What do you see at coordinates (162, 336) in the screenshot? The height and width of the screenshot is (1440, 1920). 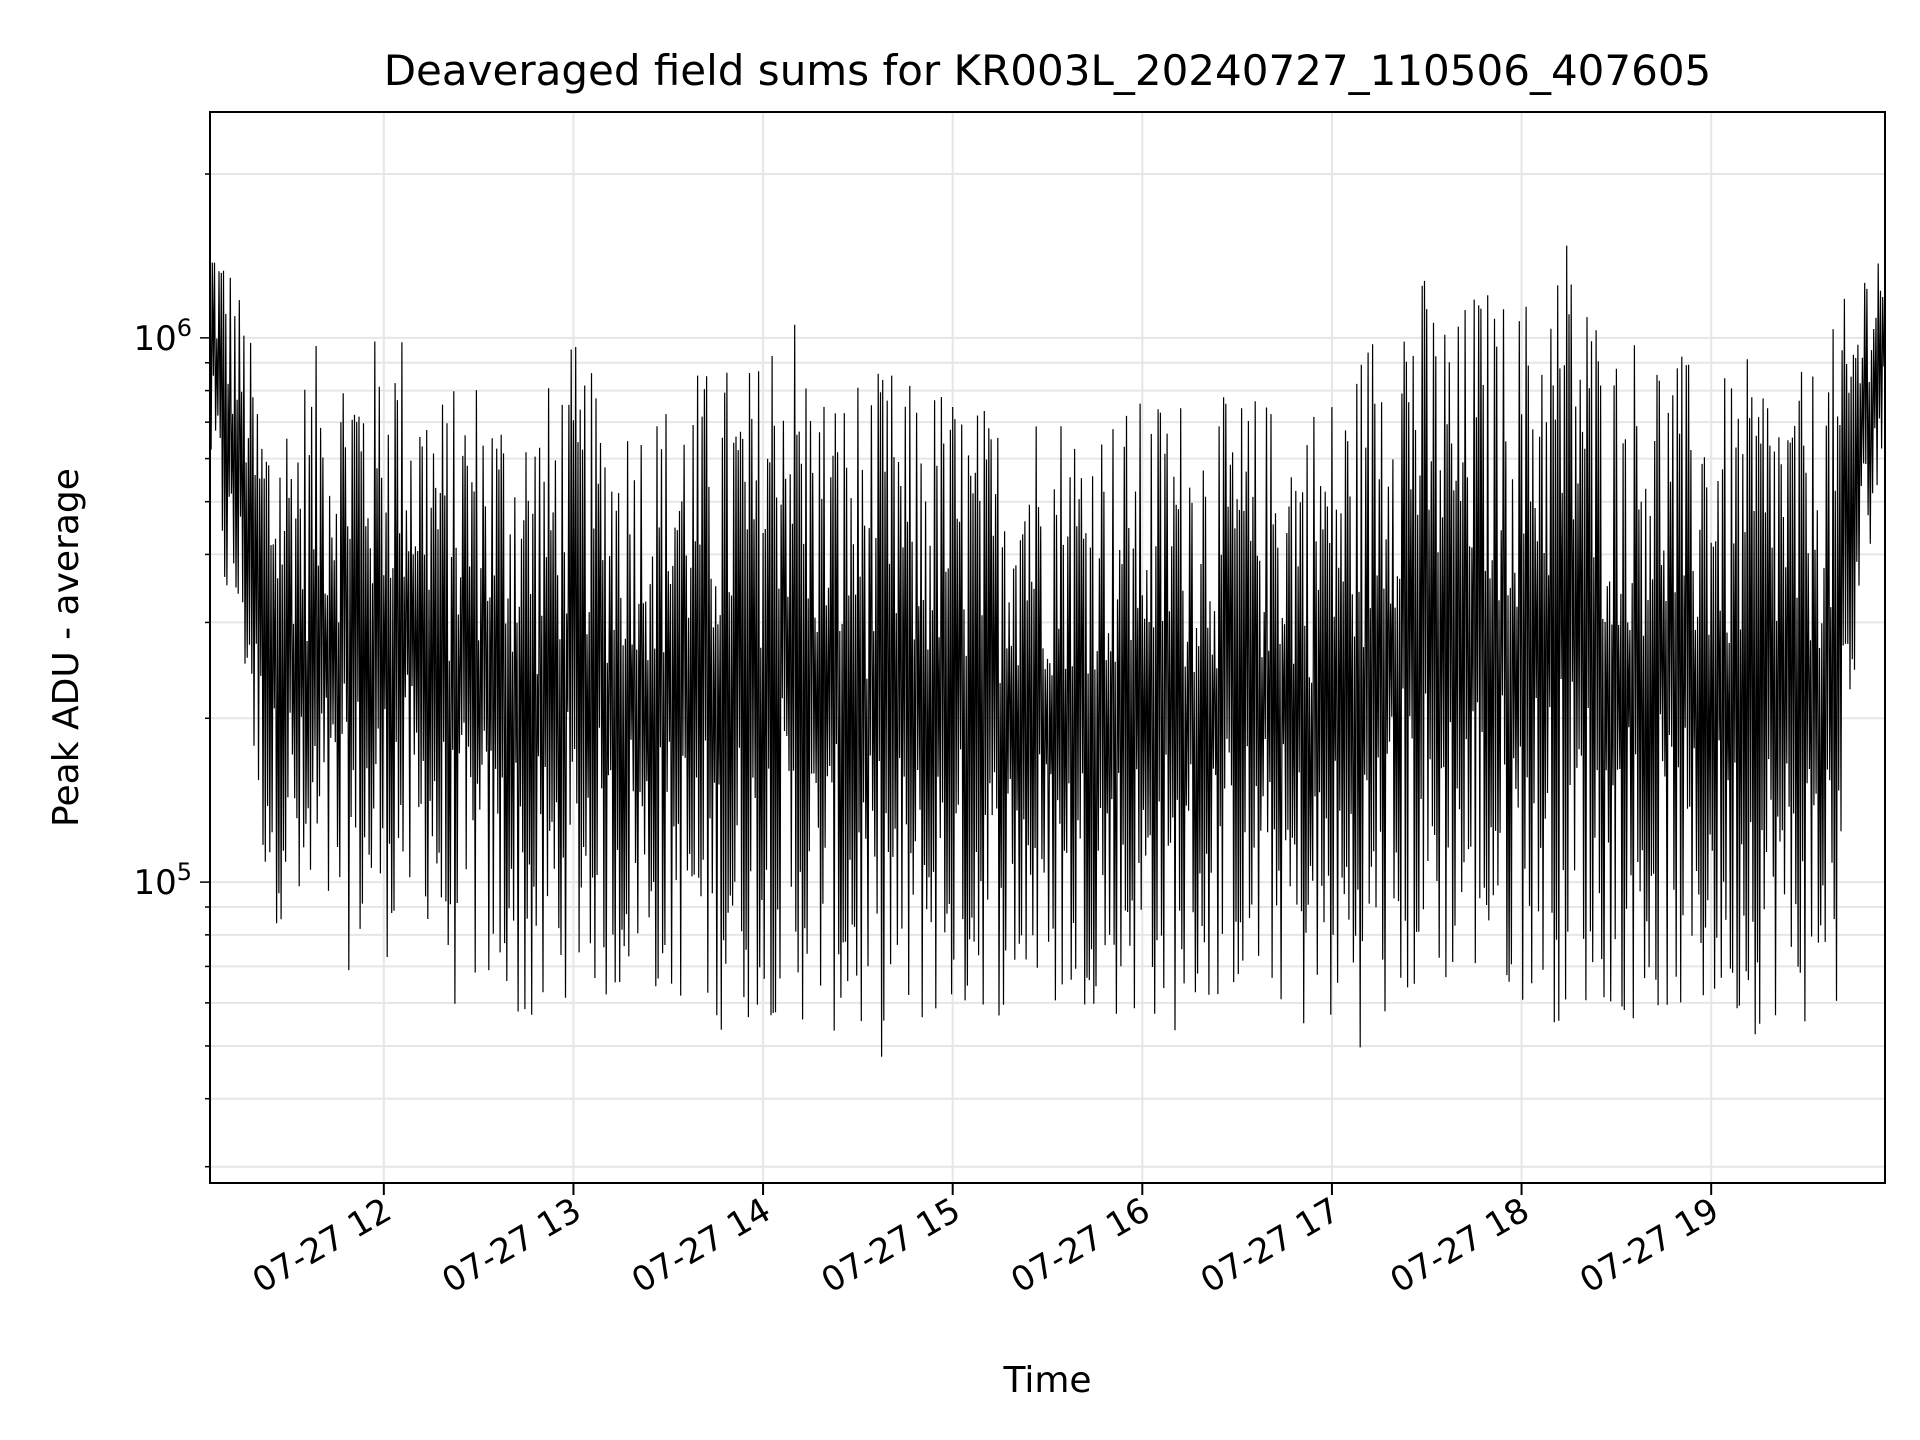 I see `y-tick-label: 10⁶` at bounding box center [162, 336].